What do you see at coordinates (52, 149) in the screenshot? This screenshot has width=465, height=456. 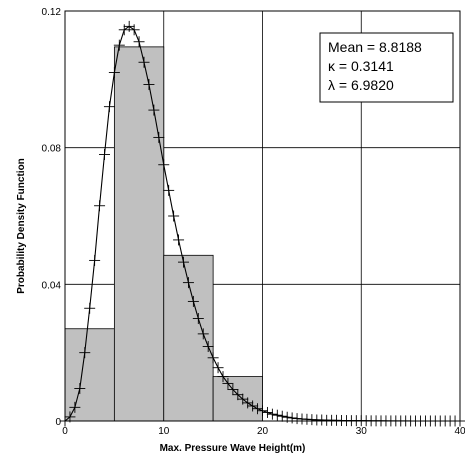 I see `y-tick-label: 0.08` at bounding box center [52, 149].